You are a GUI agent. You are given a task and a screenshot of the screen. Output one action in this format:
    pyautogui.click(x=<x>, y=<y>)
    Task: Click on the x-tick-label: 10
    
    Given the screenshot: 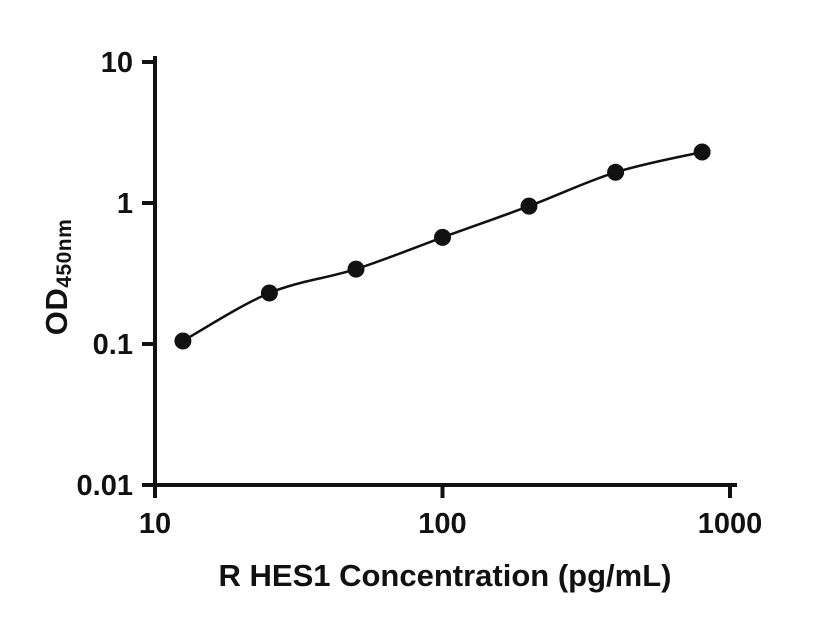 What is the action you would take?
    pyautogui.click(x=155, y=524)
    